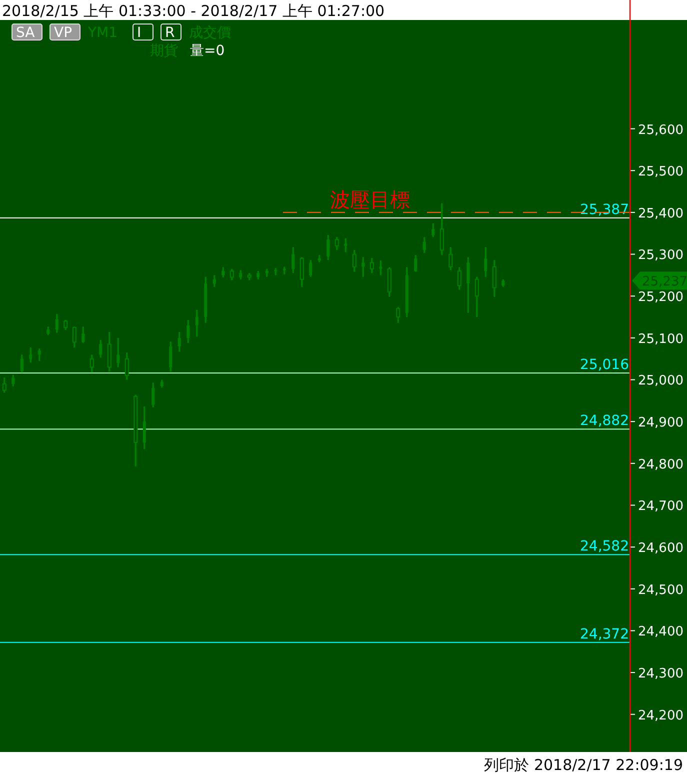  What do you see at coordinates (207, 51) in the screenshot?
I see `annotation: 量=0` at bounding box center [207, 51].